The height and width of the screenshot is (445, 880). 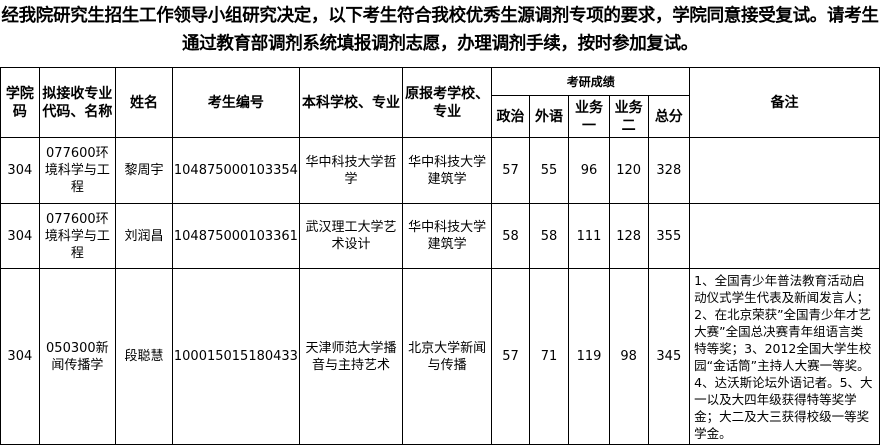 I want to click on cell-exam-no: 100015015180433, so click(x=235, y=356).